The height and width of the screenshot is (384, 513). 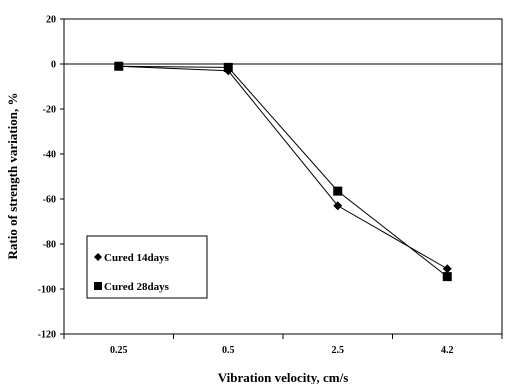 What do you see at coordinates (51, 178) in the screenshot?
I see `y-axis: 20 0 -20 -40 -60 -80 -100 -120` at bounding box center [51, 178].